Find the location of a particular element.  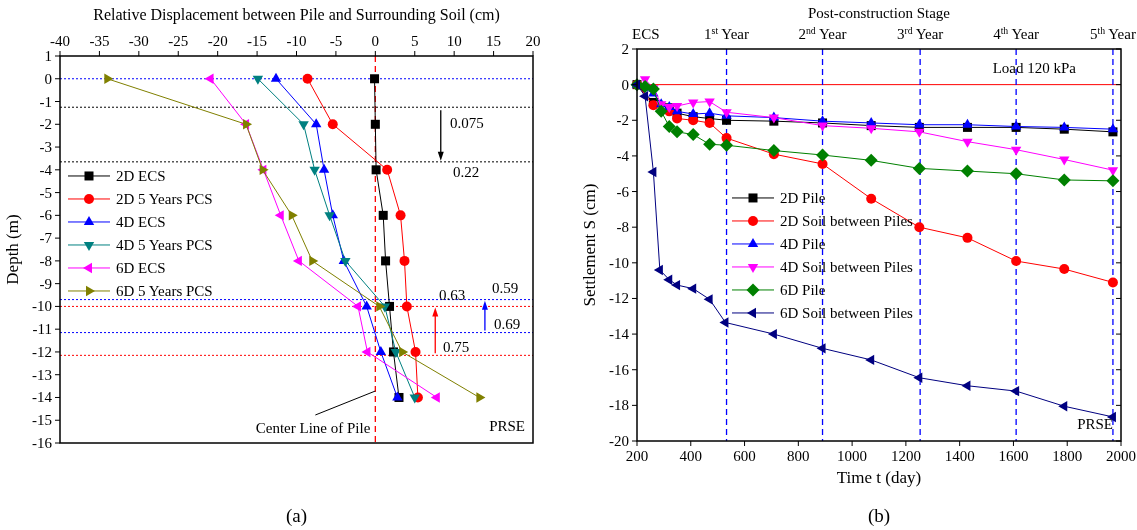

y-tick-label: -5 is located at coordinates (45, 192).